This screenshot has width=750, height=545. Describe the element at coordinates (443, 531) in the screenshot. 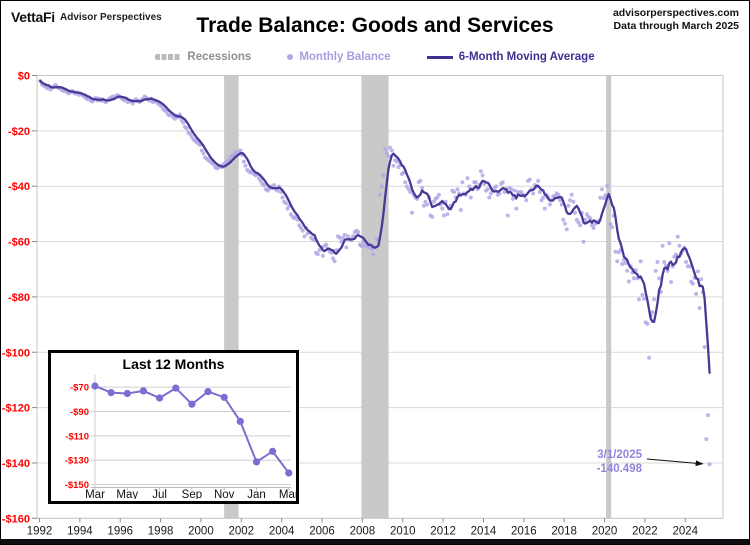

I see `svg-text: 2012` at that location.